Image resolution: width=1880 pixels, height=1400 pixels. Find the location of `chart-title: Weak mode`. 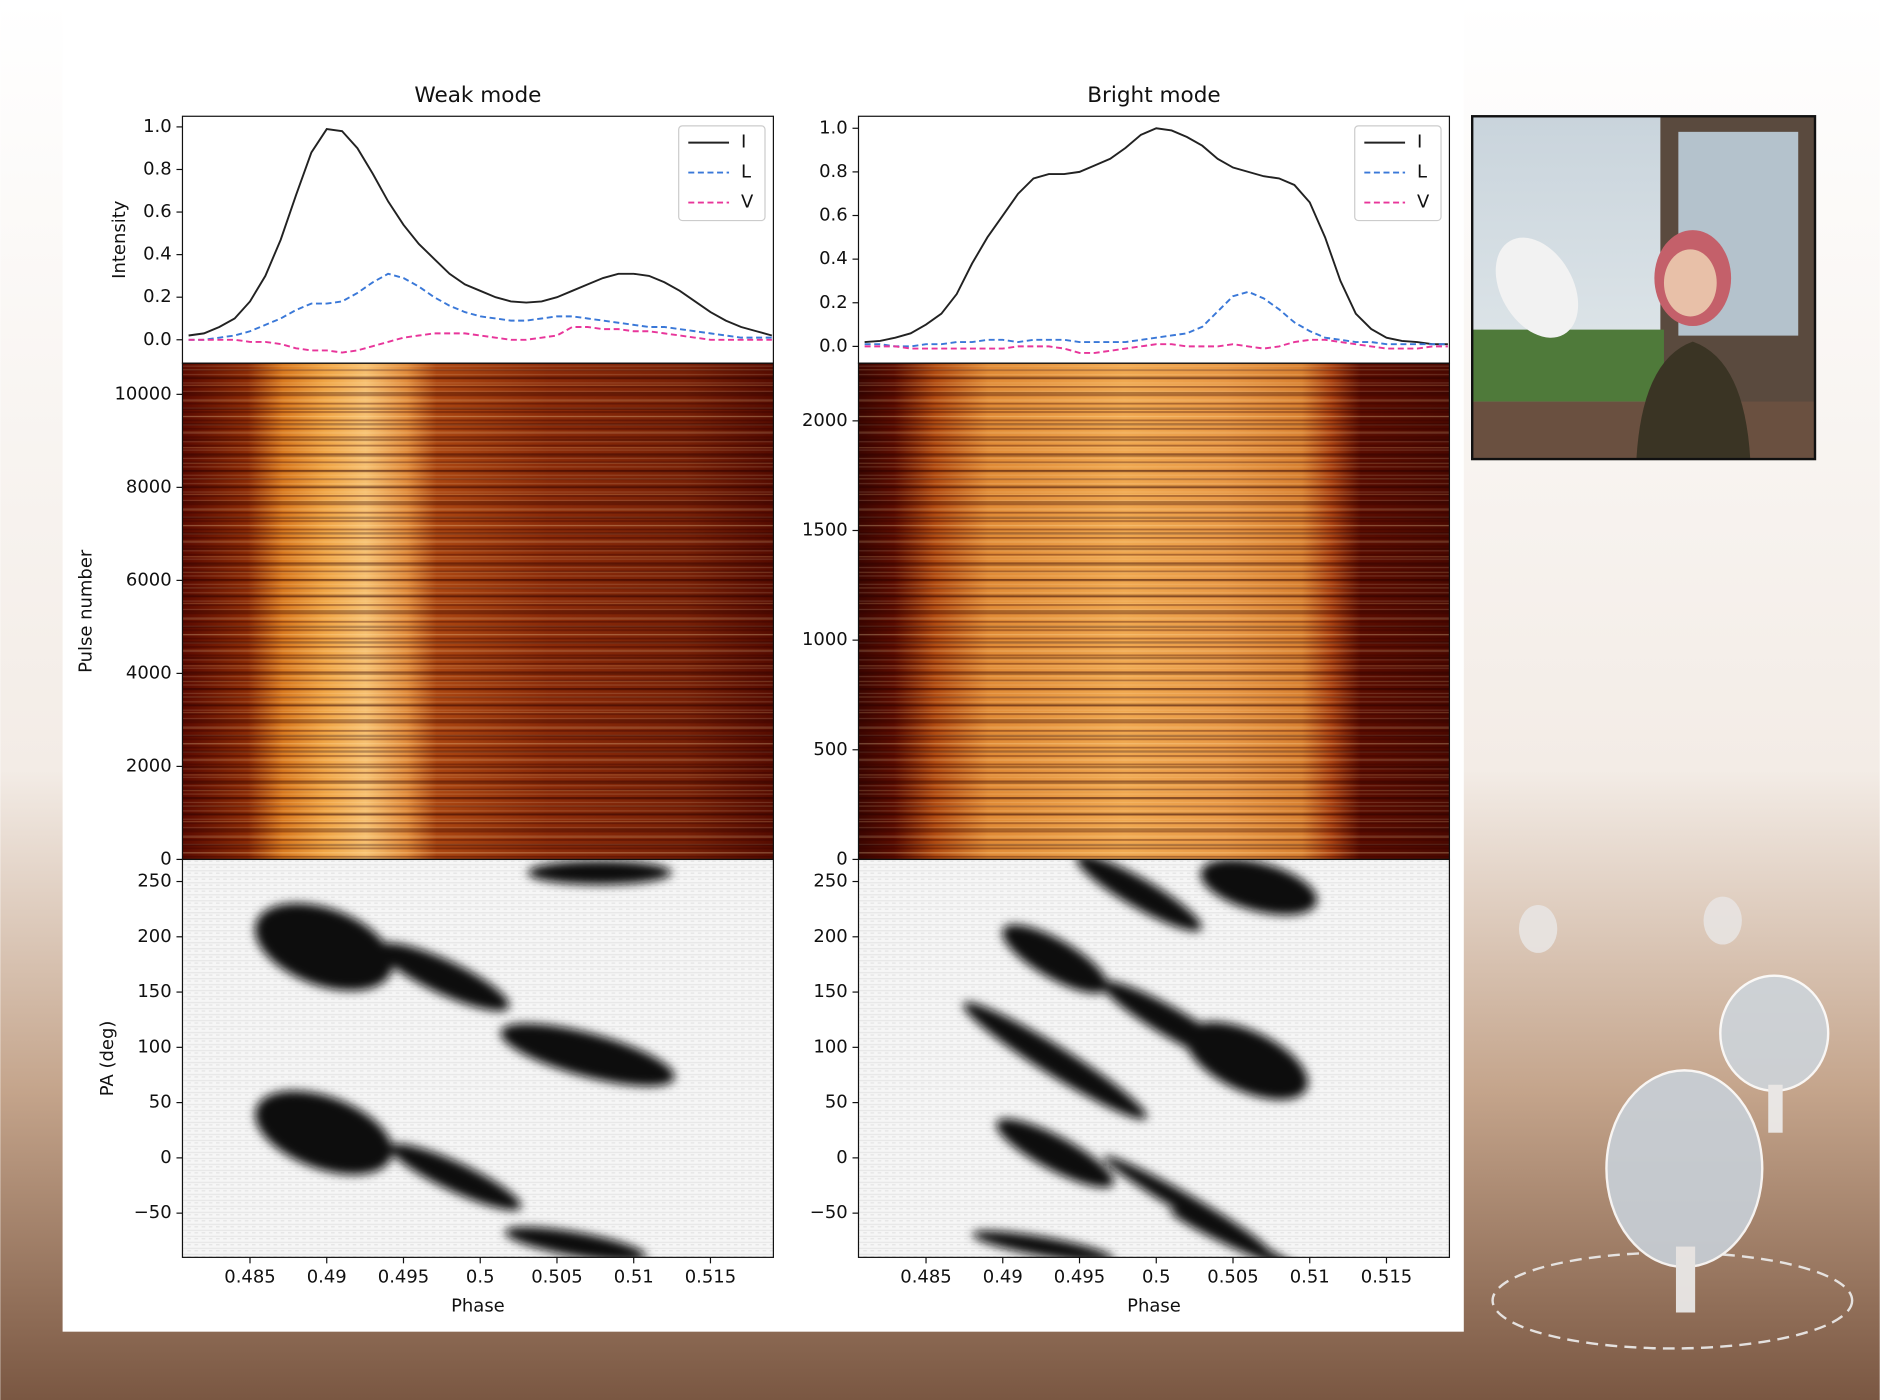

chart-title: Weak mode is located at coordinates (477, 95).